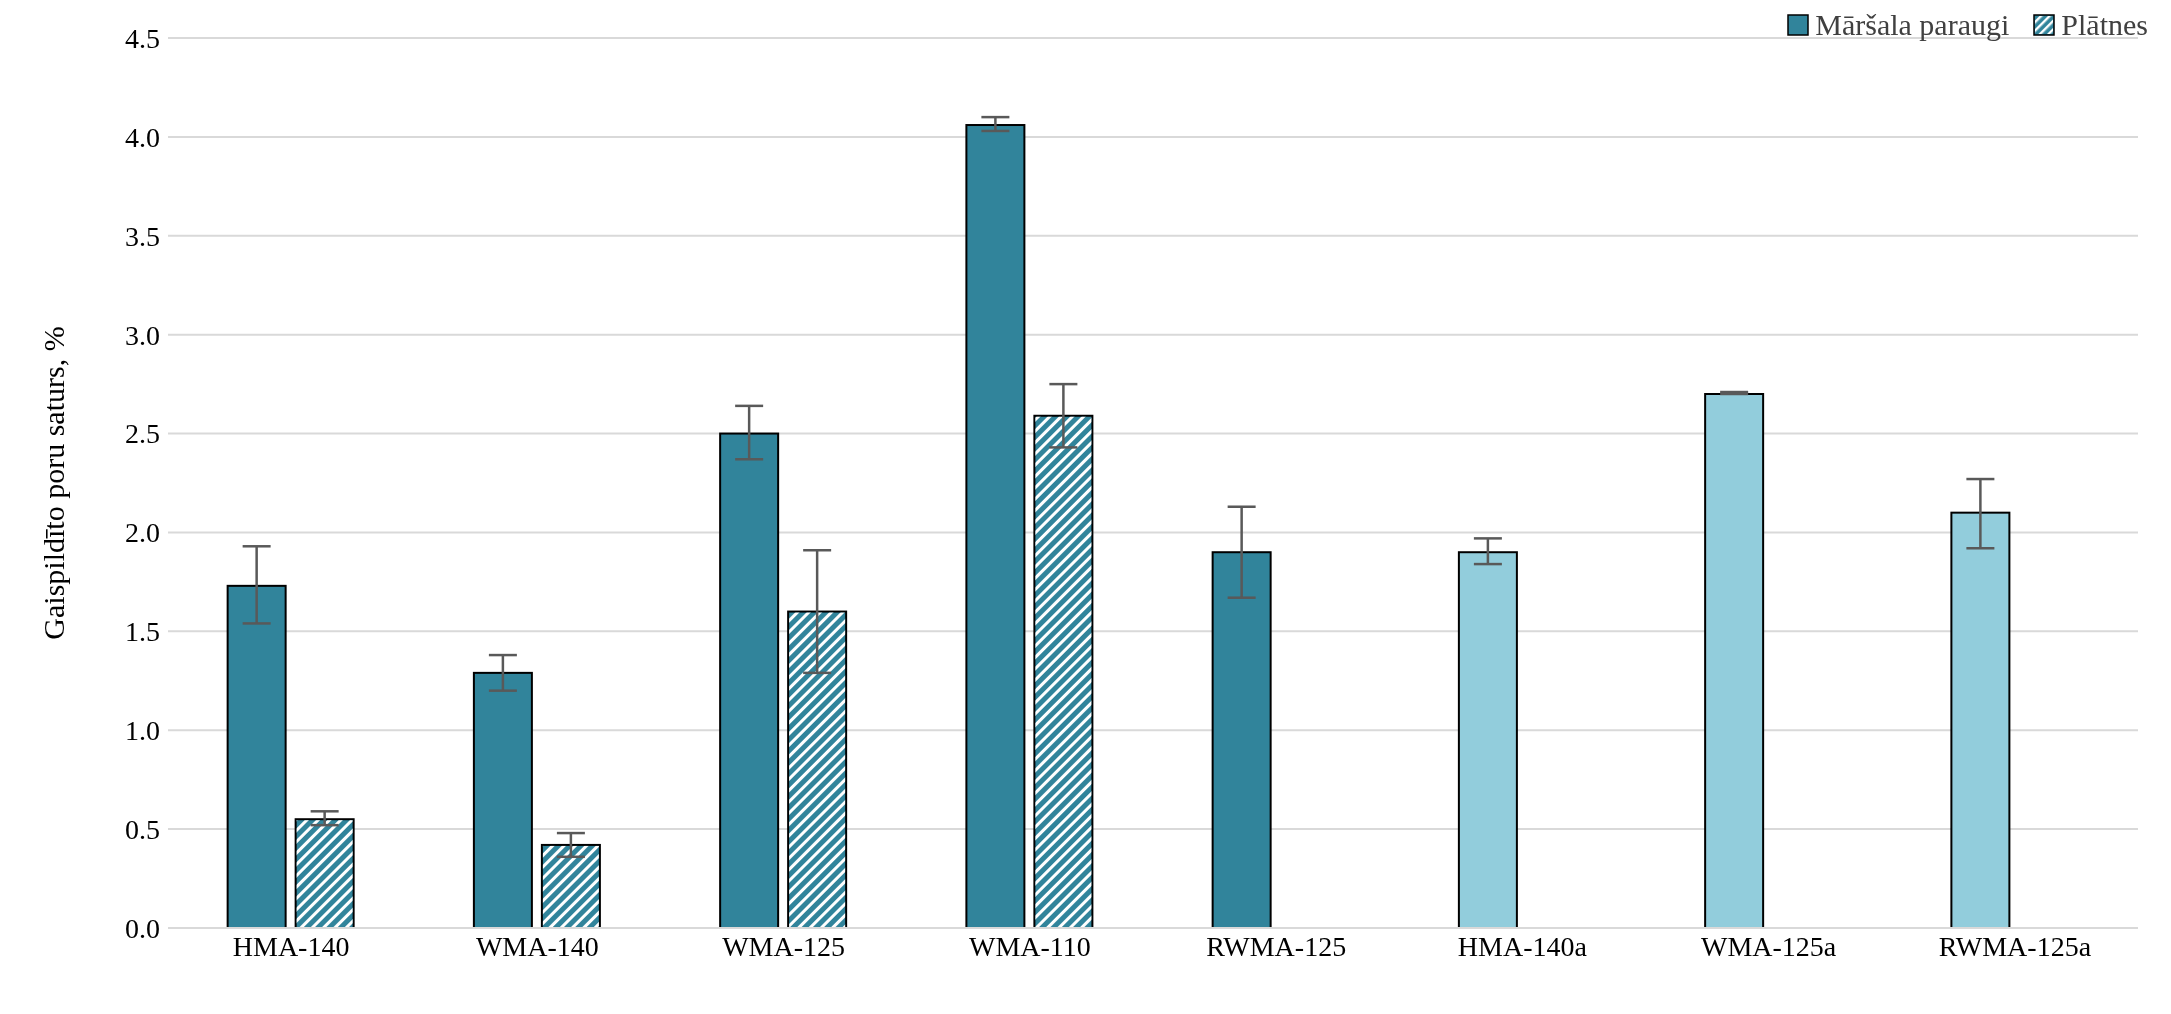 Image resolution: width=2171 pixels, height=1014 pixels. I want to click on y-tick-label: 1.0, so click(142, 731).